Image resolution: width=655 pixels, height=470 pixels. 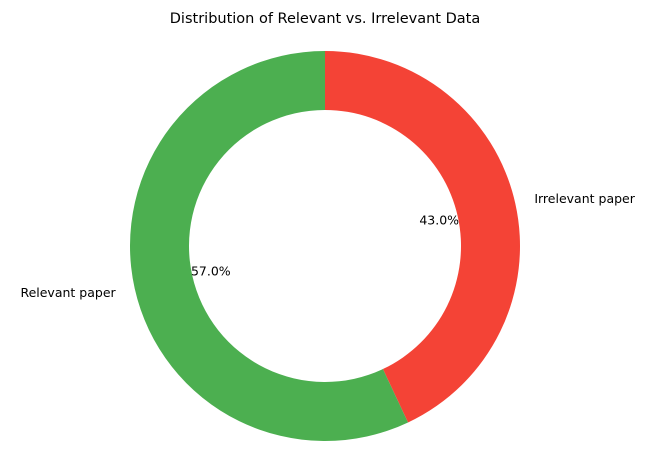 I want to click on percent-label-1: 57.0%, so click(x=211, y=271).